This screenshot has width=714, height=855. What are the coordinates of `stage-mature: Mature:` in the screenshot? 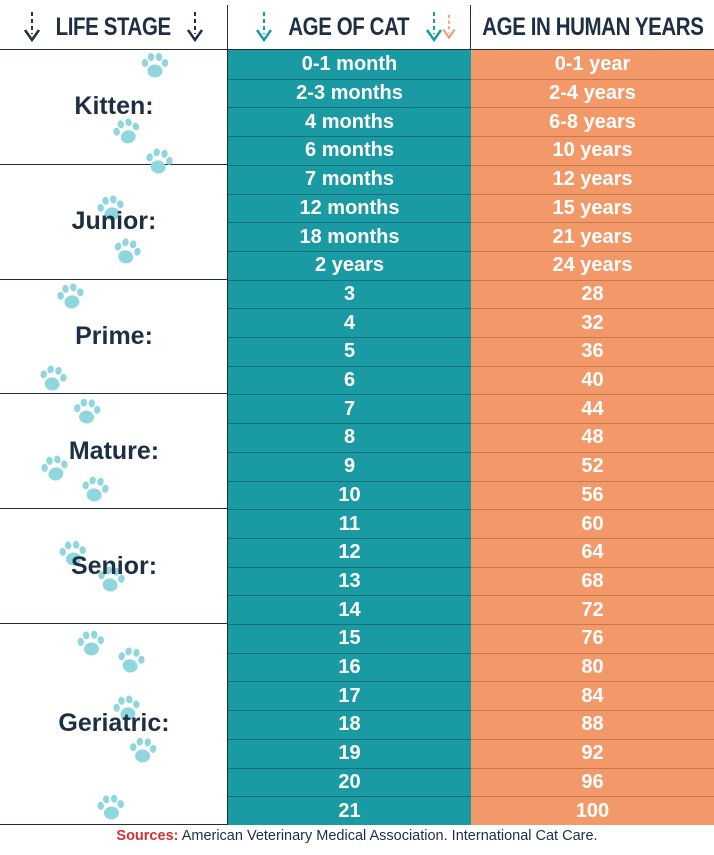 It's located at (114, 452).